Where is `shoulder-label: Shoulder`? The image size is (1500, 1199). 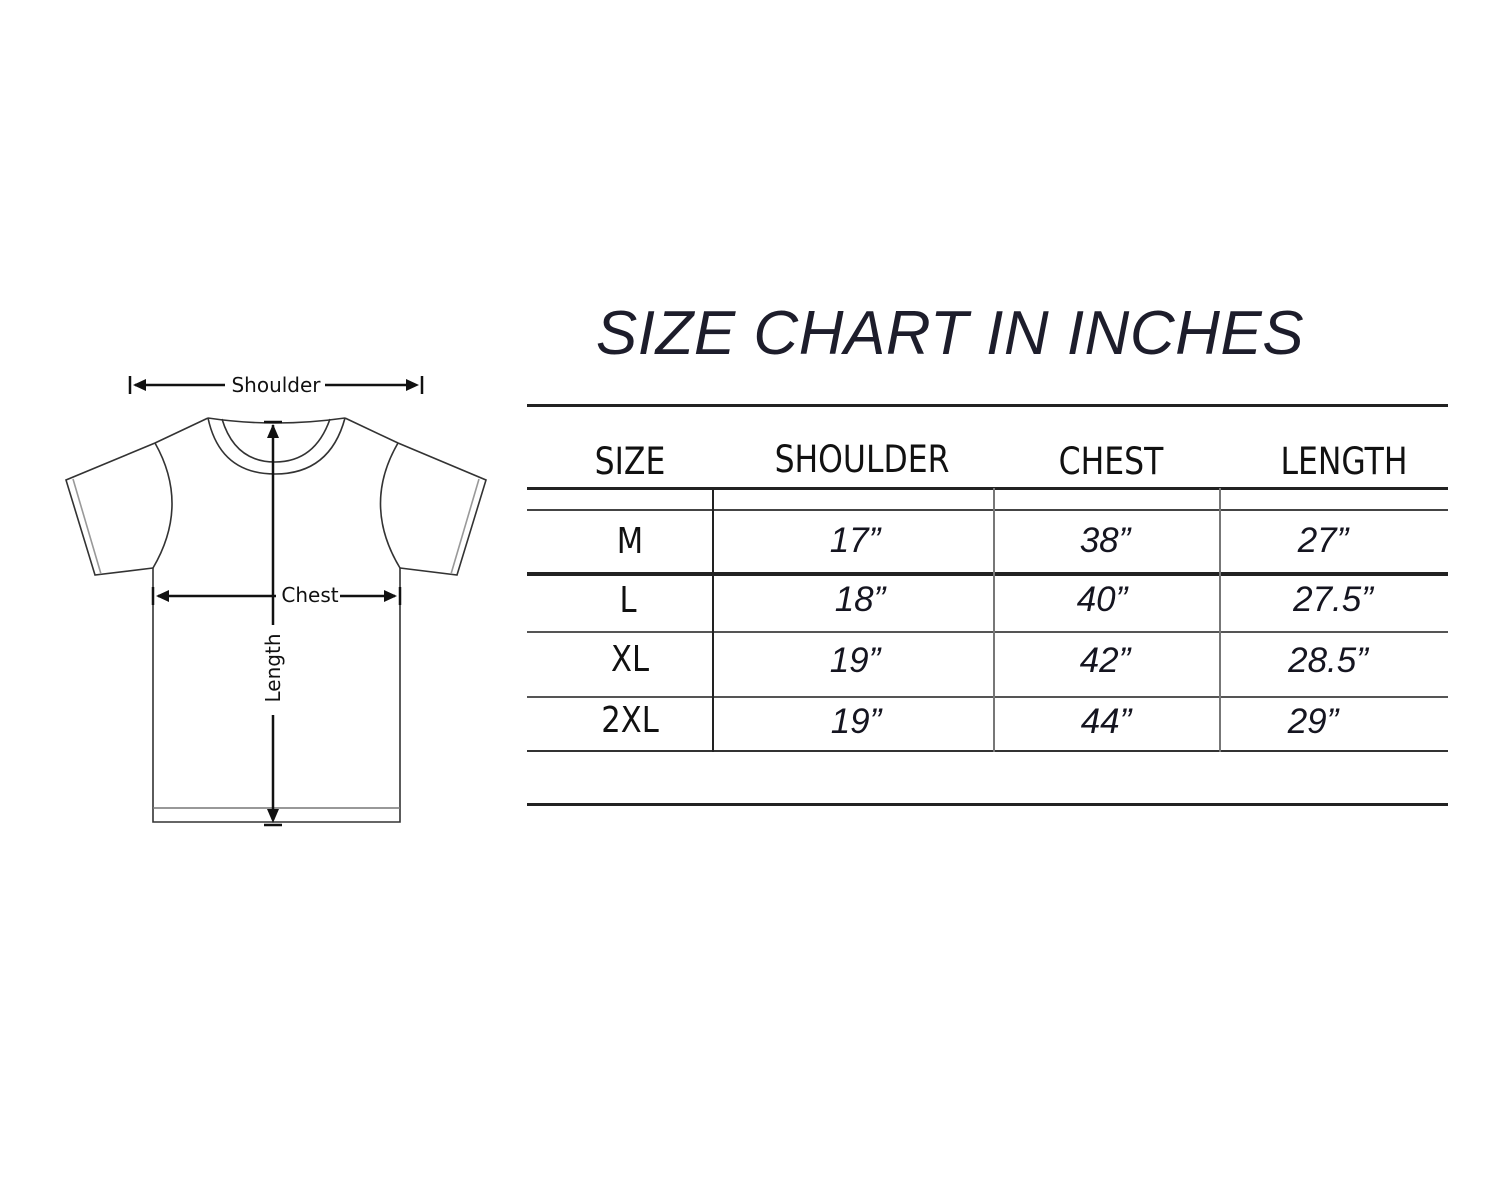
shoulder-label: Shoulder is located at coordinates (276, 385).